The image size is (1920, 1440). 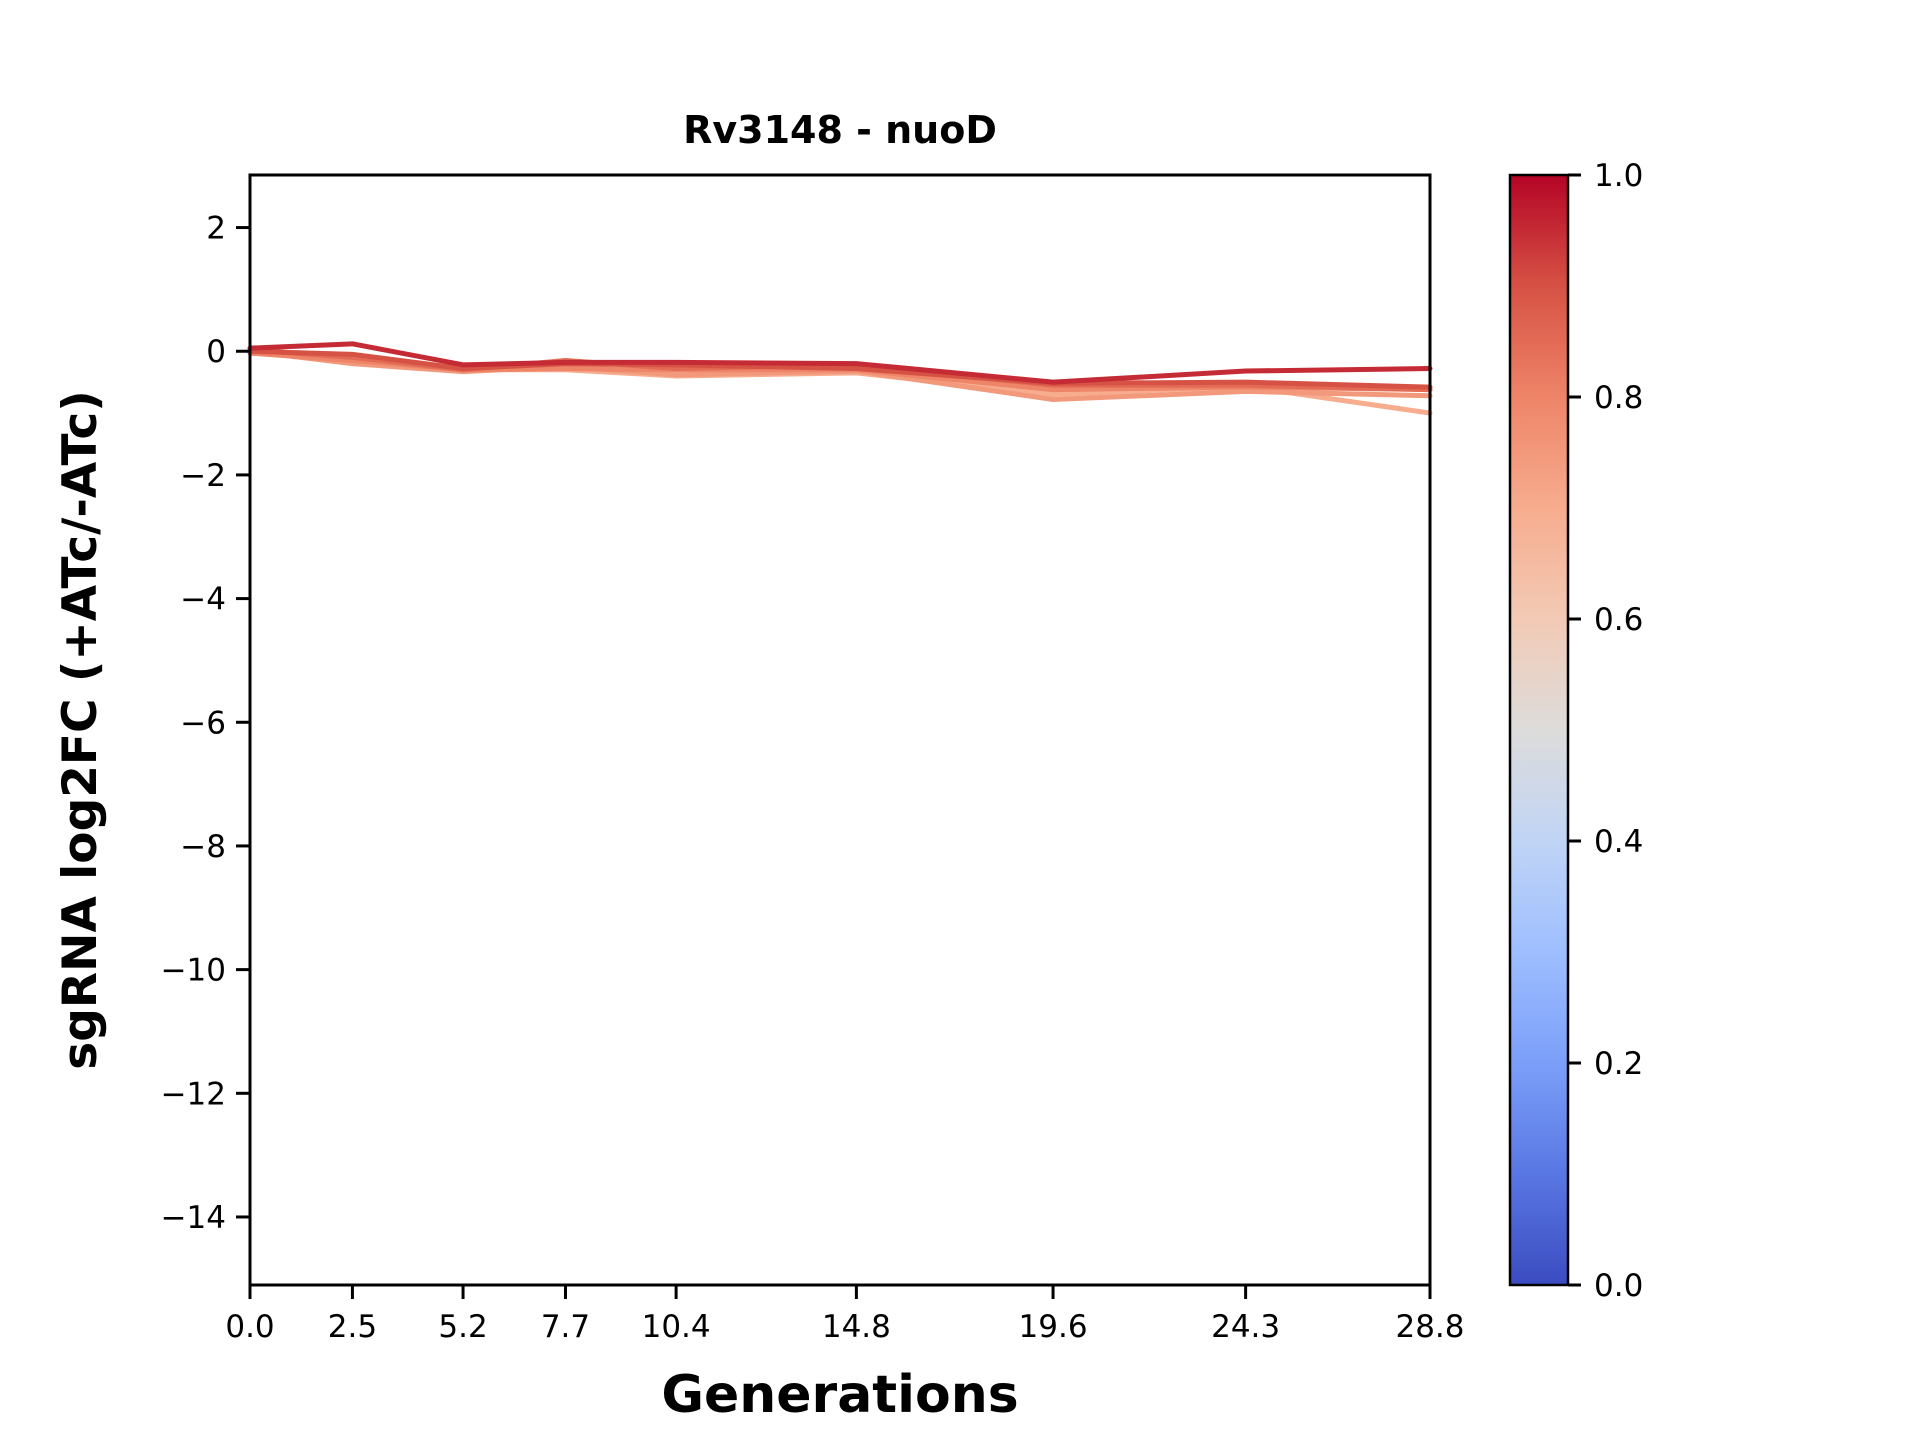 What do you see at coordinates (1618, 620) in the screenshot?
I see `colorbar-tick-label: 0.6` at bounding box center [1618, 620].